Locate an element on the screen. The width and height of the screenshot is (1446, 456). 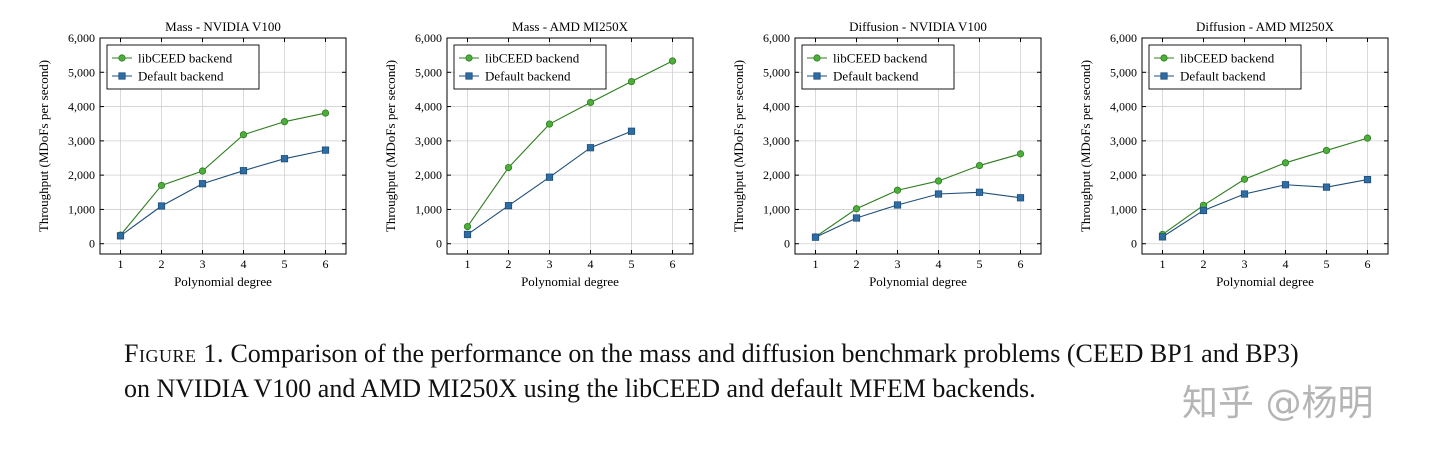
legend-label-default: Default backend is located at coordinates (876, 76).